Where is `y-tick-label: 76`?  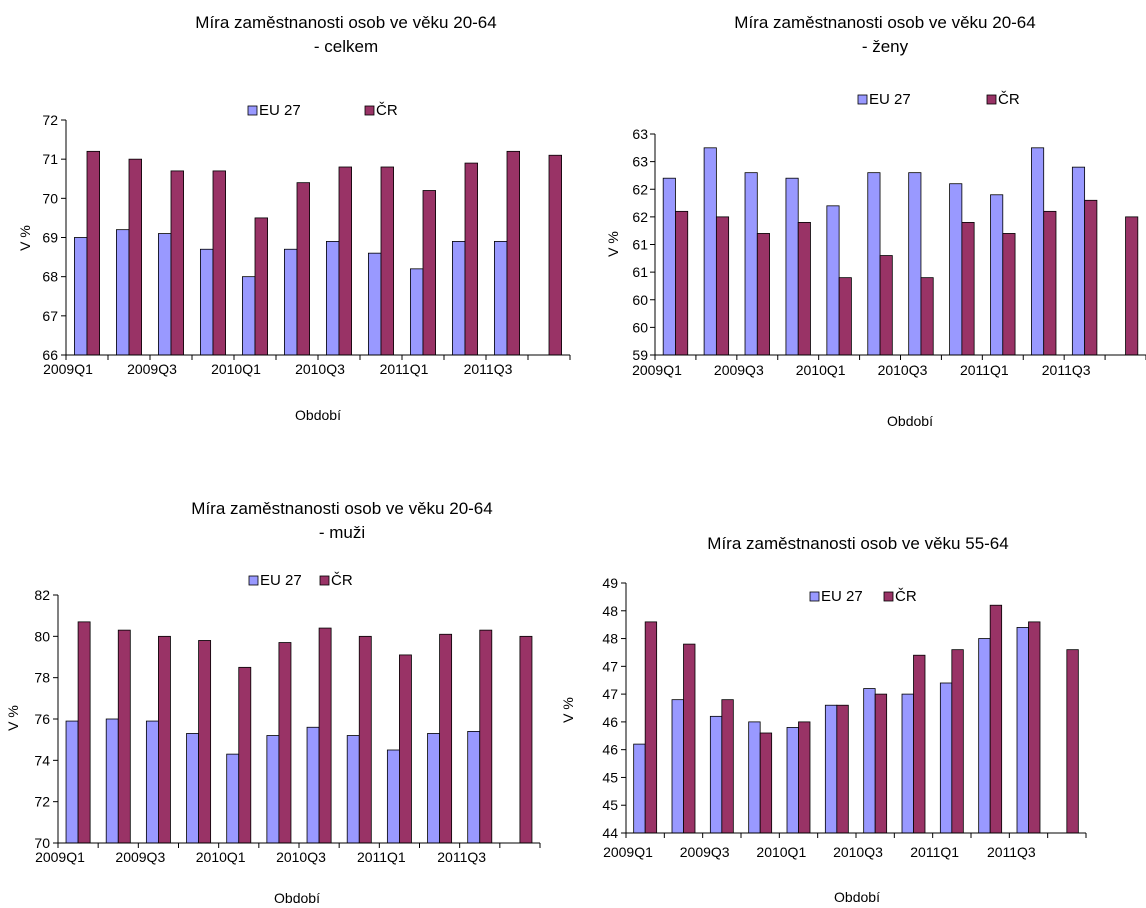
y-tick-label: 76 is located at coordinates (42, 719).